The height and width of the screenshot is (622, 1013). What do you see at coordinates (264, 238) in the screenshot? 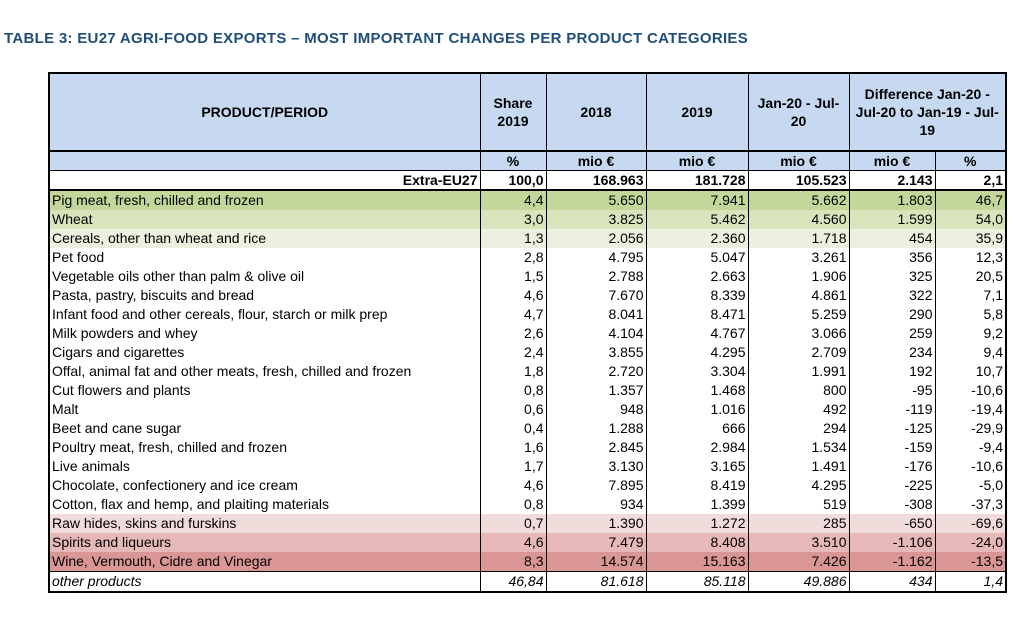
I see `cell: Cereals, other than wheat and rice` at bounding box center [264, 238].